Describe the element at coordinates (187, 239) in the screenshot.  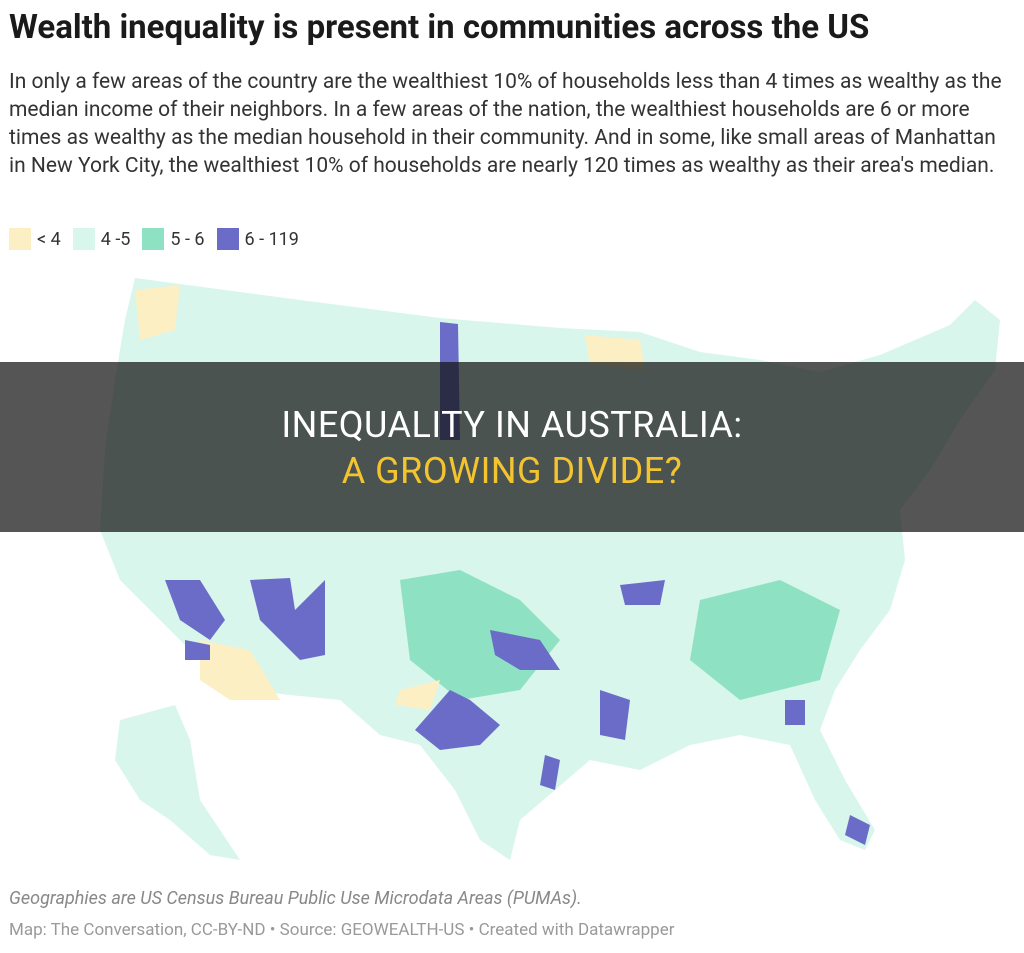
I see `legend-label: 5 - 6` at that location.